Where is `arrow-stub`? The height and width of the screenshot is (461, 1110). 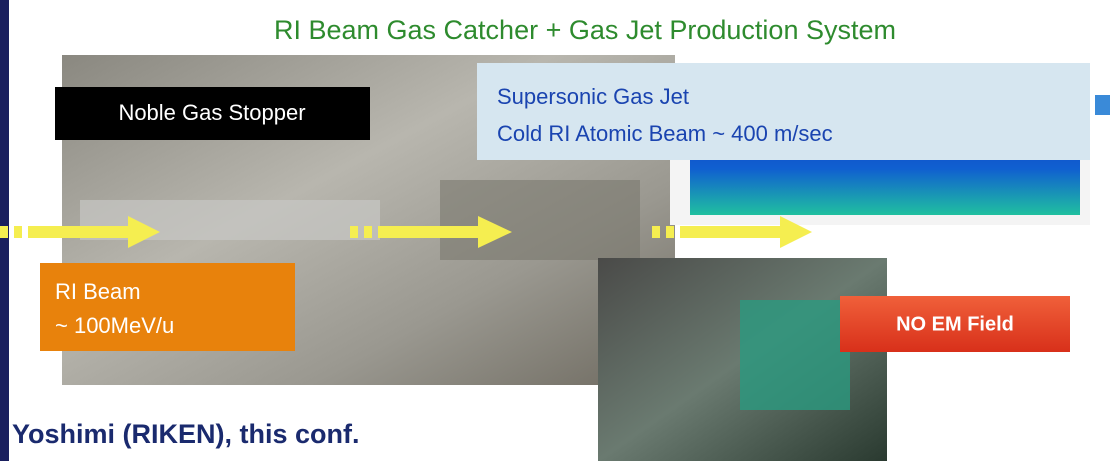
arrow-stub is located at coordinates (1102, 105).